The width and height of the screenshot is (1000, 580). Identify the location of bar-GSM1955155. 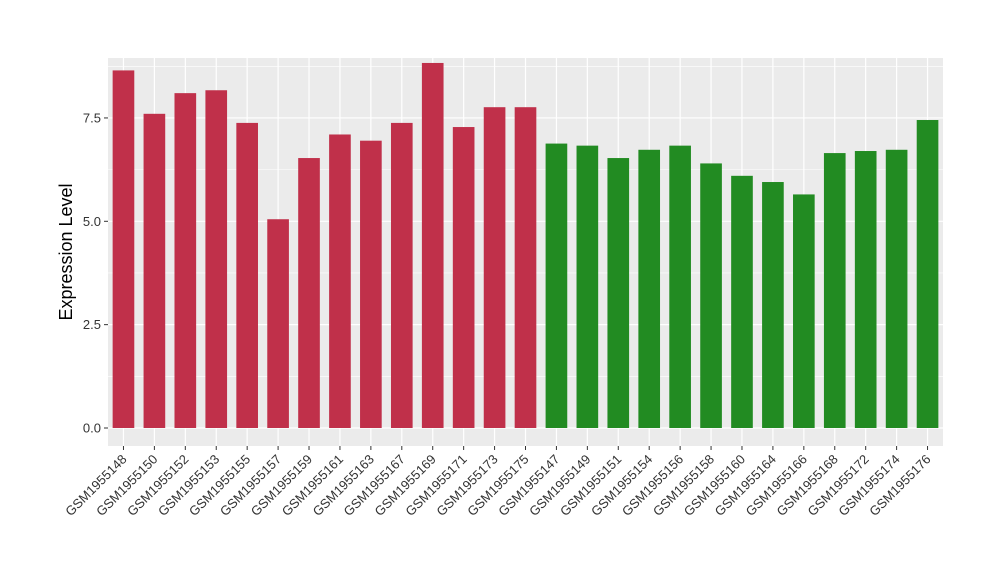
(247, 275).